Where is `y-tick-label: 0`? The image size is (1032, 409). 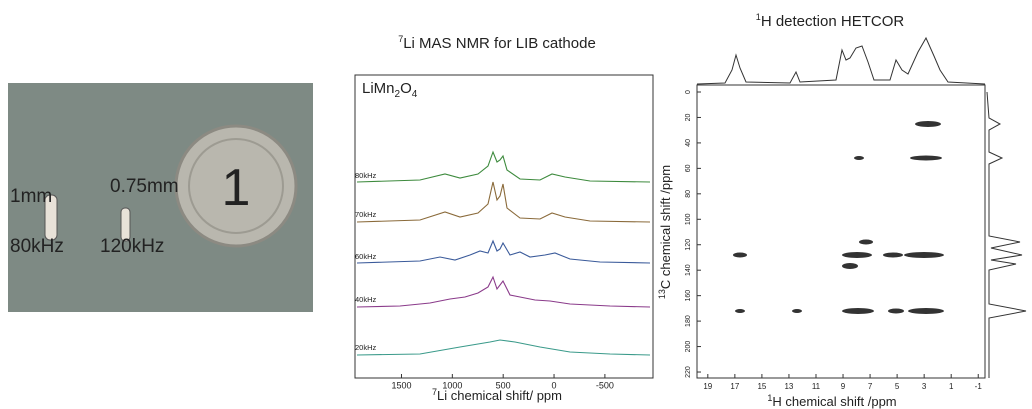
y-tick-label: 0 is located at coordinates (688, 92).